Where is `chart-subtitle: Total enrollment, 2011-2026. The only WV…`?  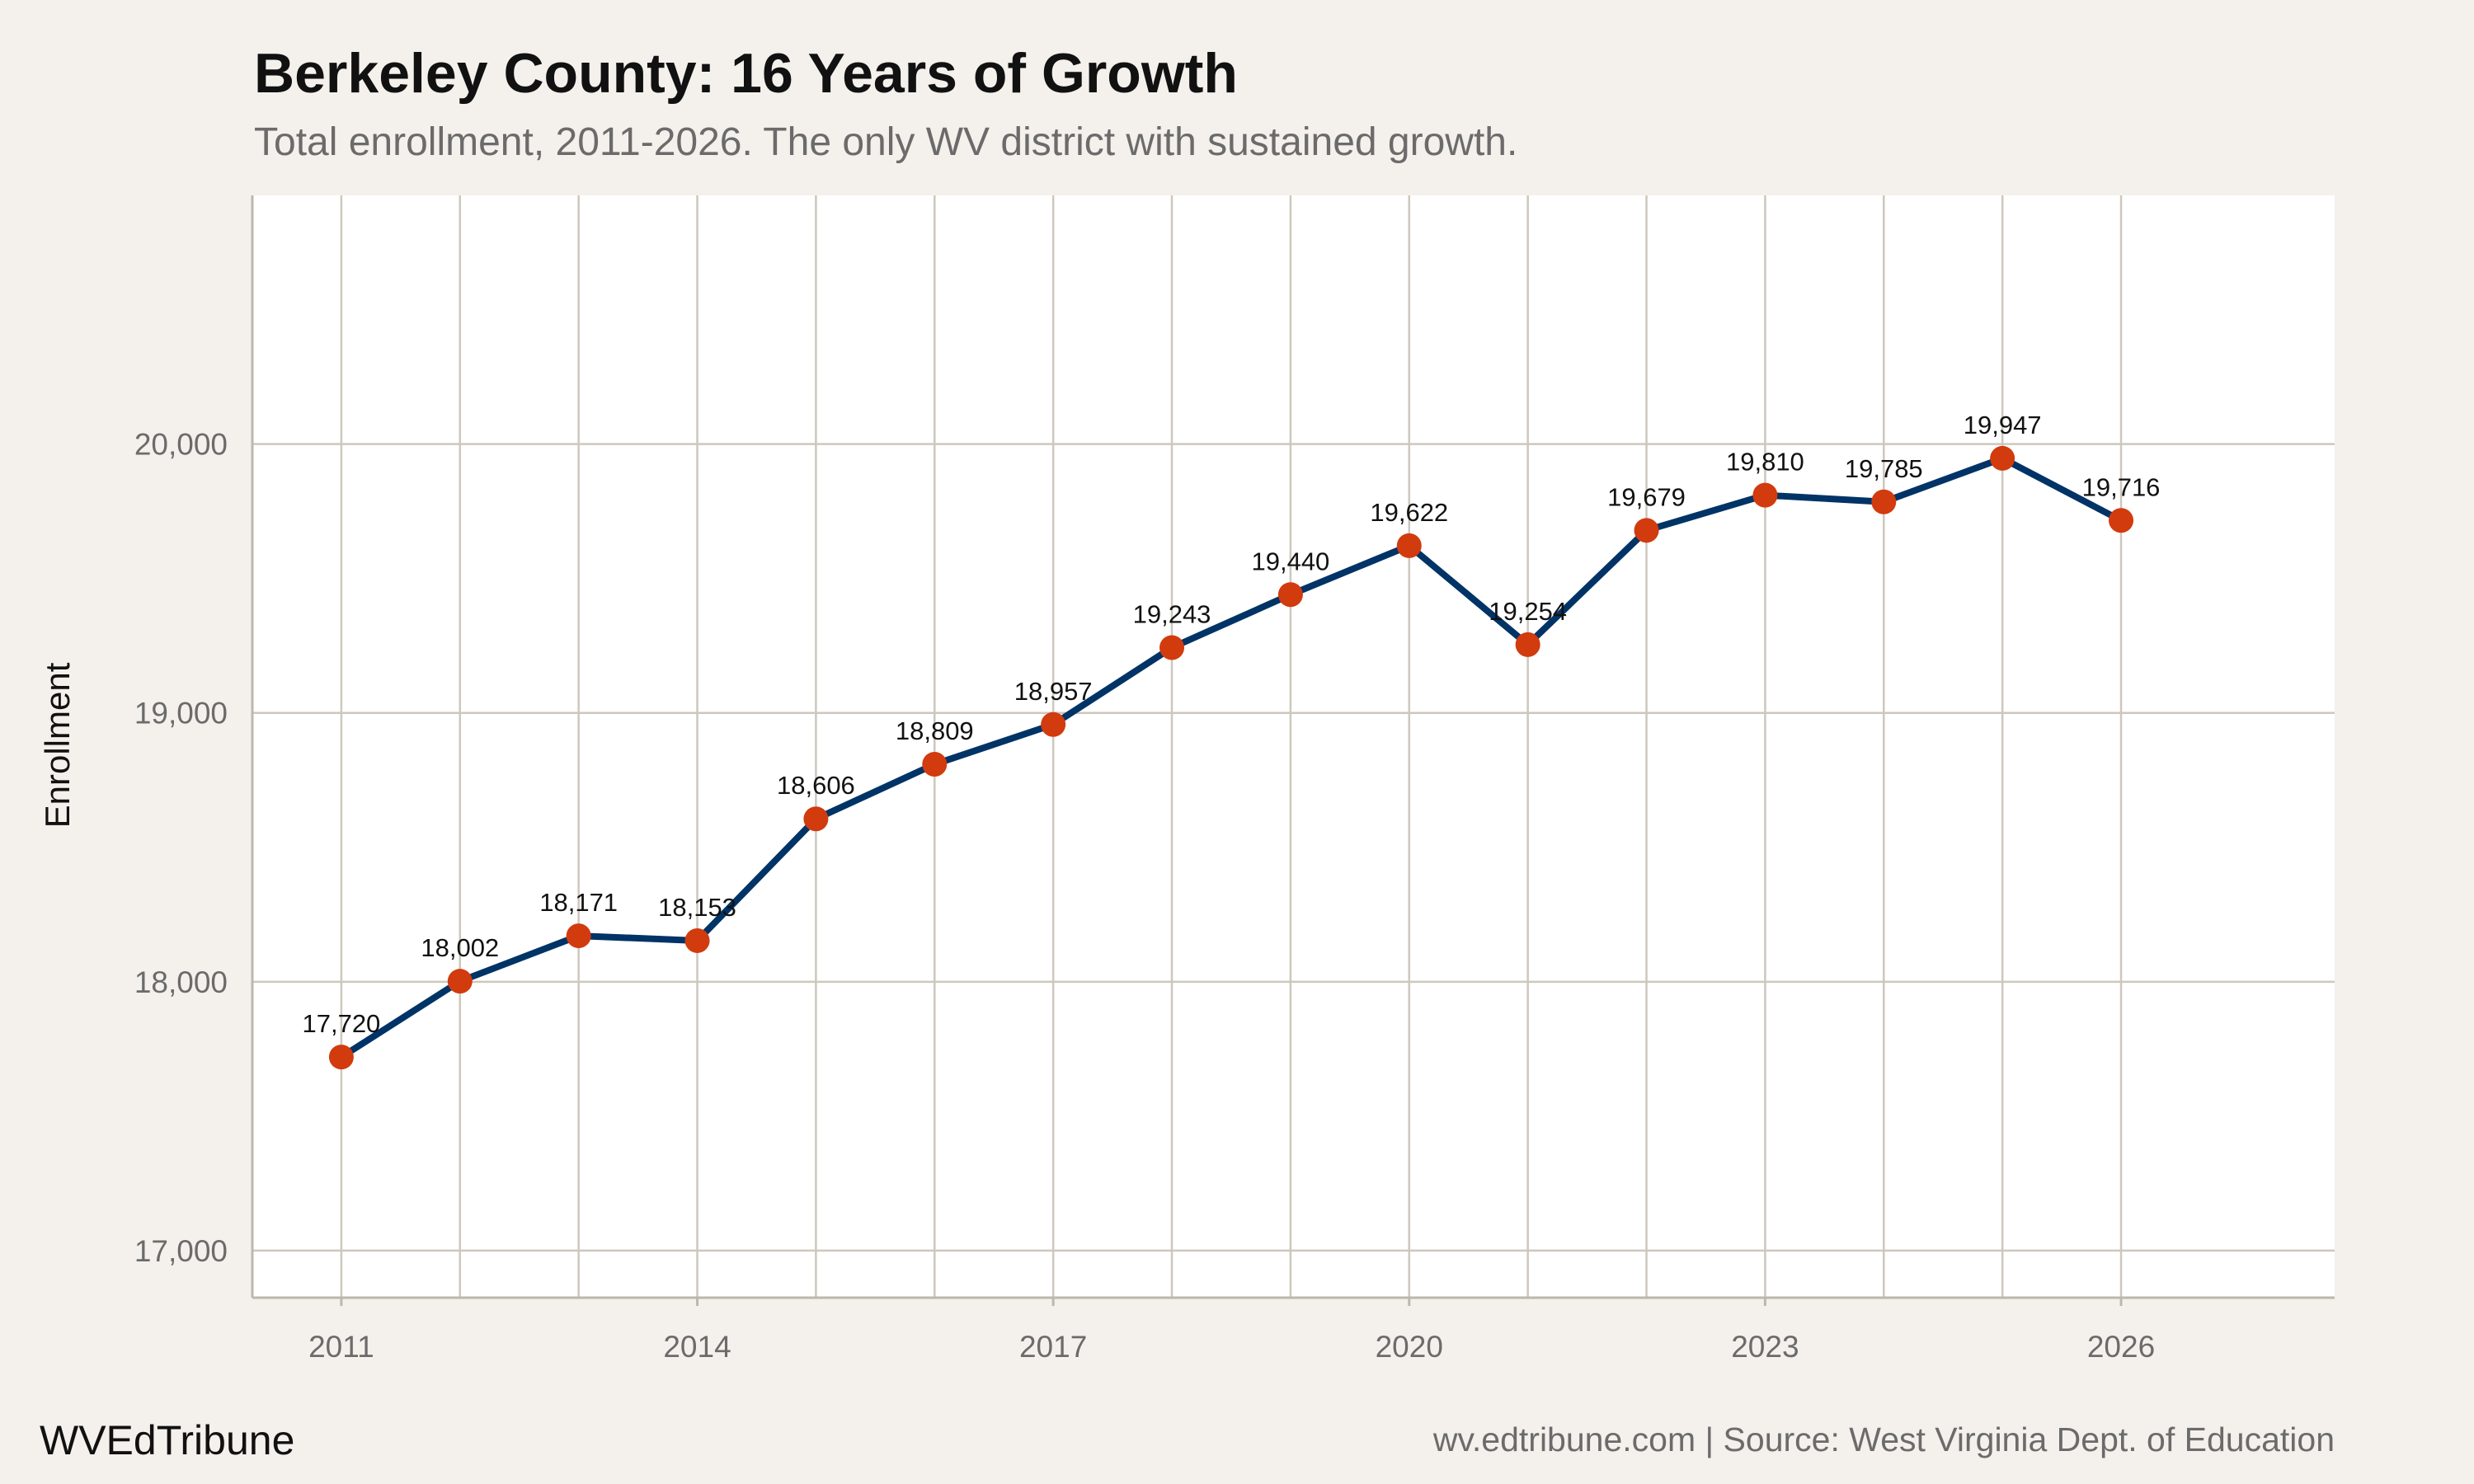
chart-subtitle: Total enrollment, 2011-2026. The only WV… is located at coordinates (885, 142).